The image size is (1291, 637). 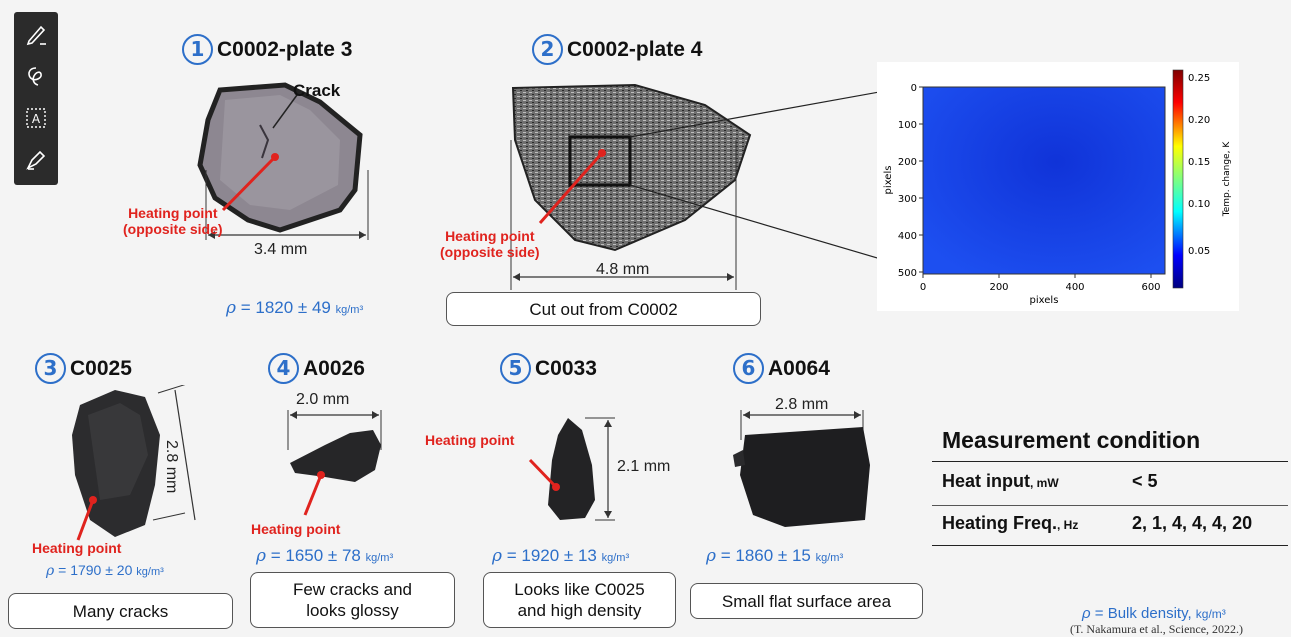 What do you see at coordinates (1157, 629) in the screenshot?
I see `citation: (T. Nakamura et al., Science, 2022.)` at bounding box center [1157, 629].